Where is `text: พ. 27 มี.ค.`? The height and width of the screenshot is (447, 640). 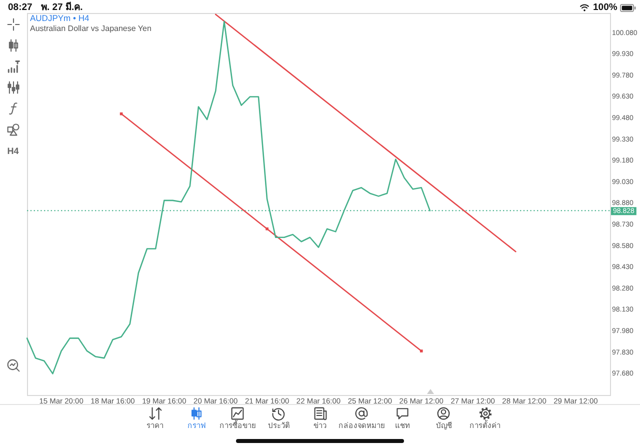 text: พ. 27 มี.ค. is located at coordinates (62, 8).